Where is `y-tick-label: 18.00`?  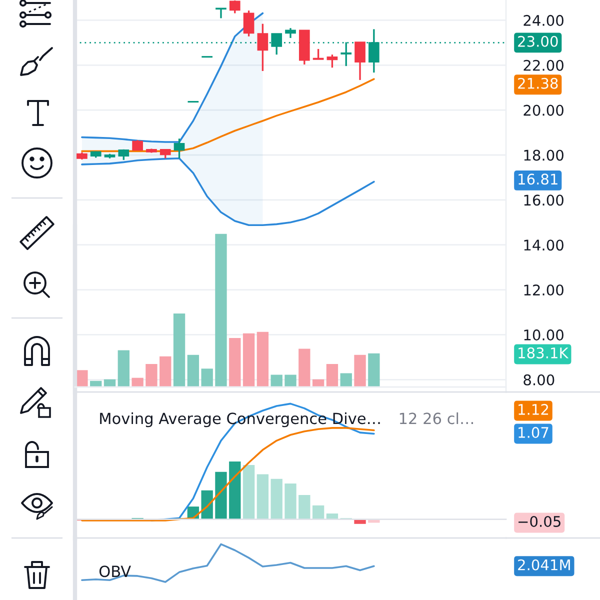
y-tick-label: 18.00 is located at coordinates (544, 155).